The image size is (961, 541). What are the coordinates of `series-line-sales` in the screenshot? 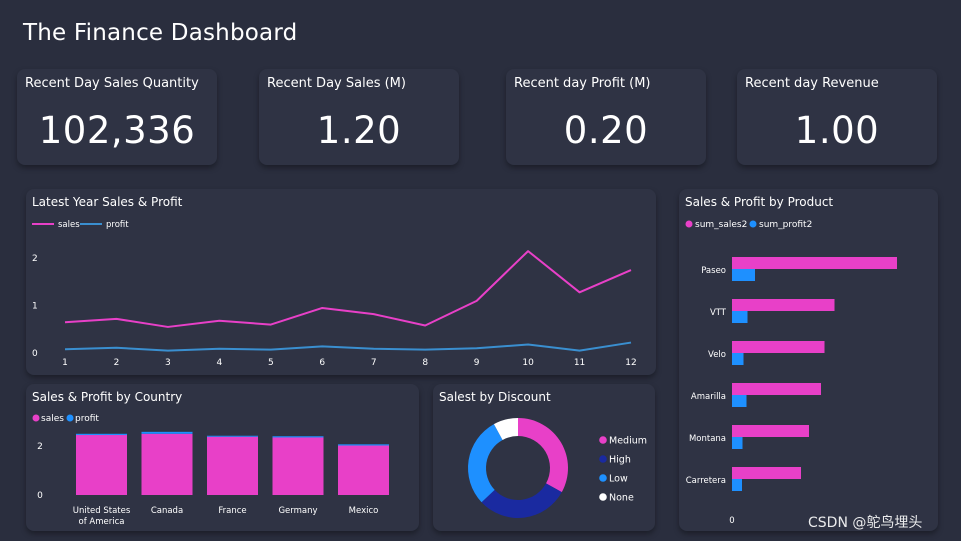 It's located at (348, 289).